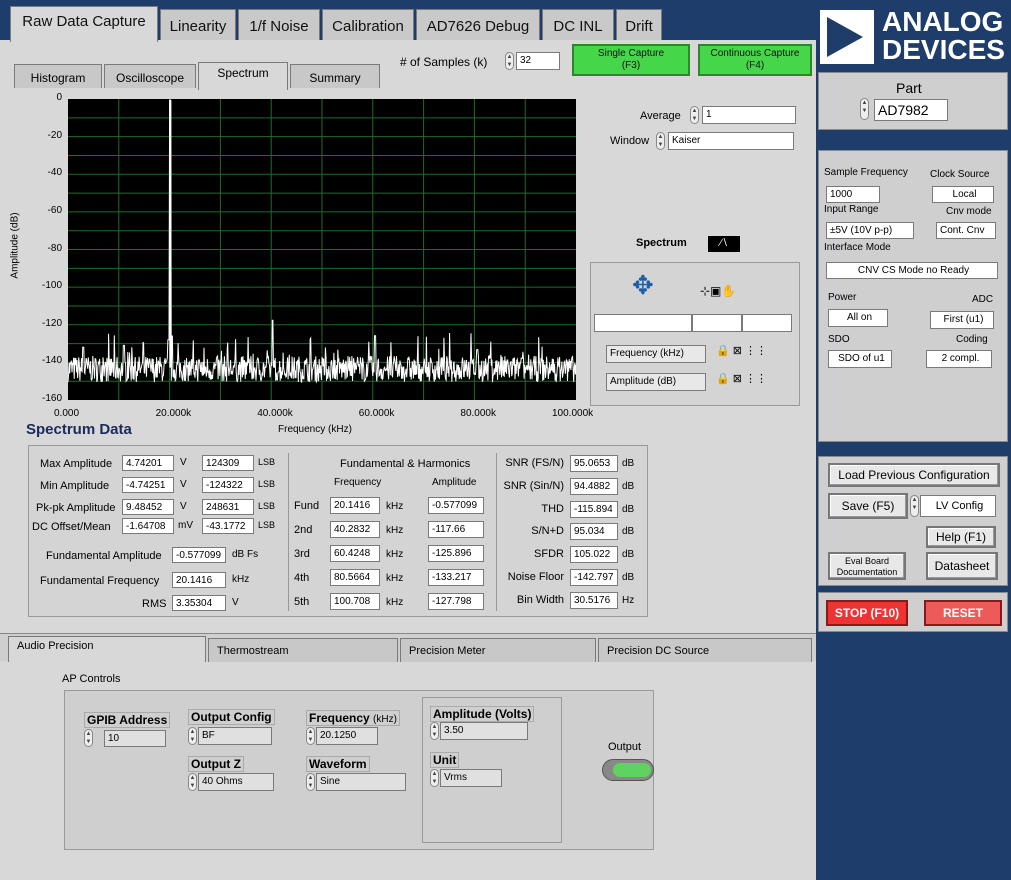  I want to click on tab-raw-data-capture: Raw Data Capture, so click(84, 24).